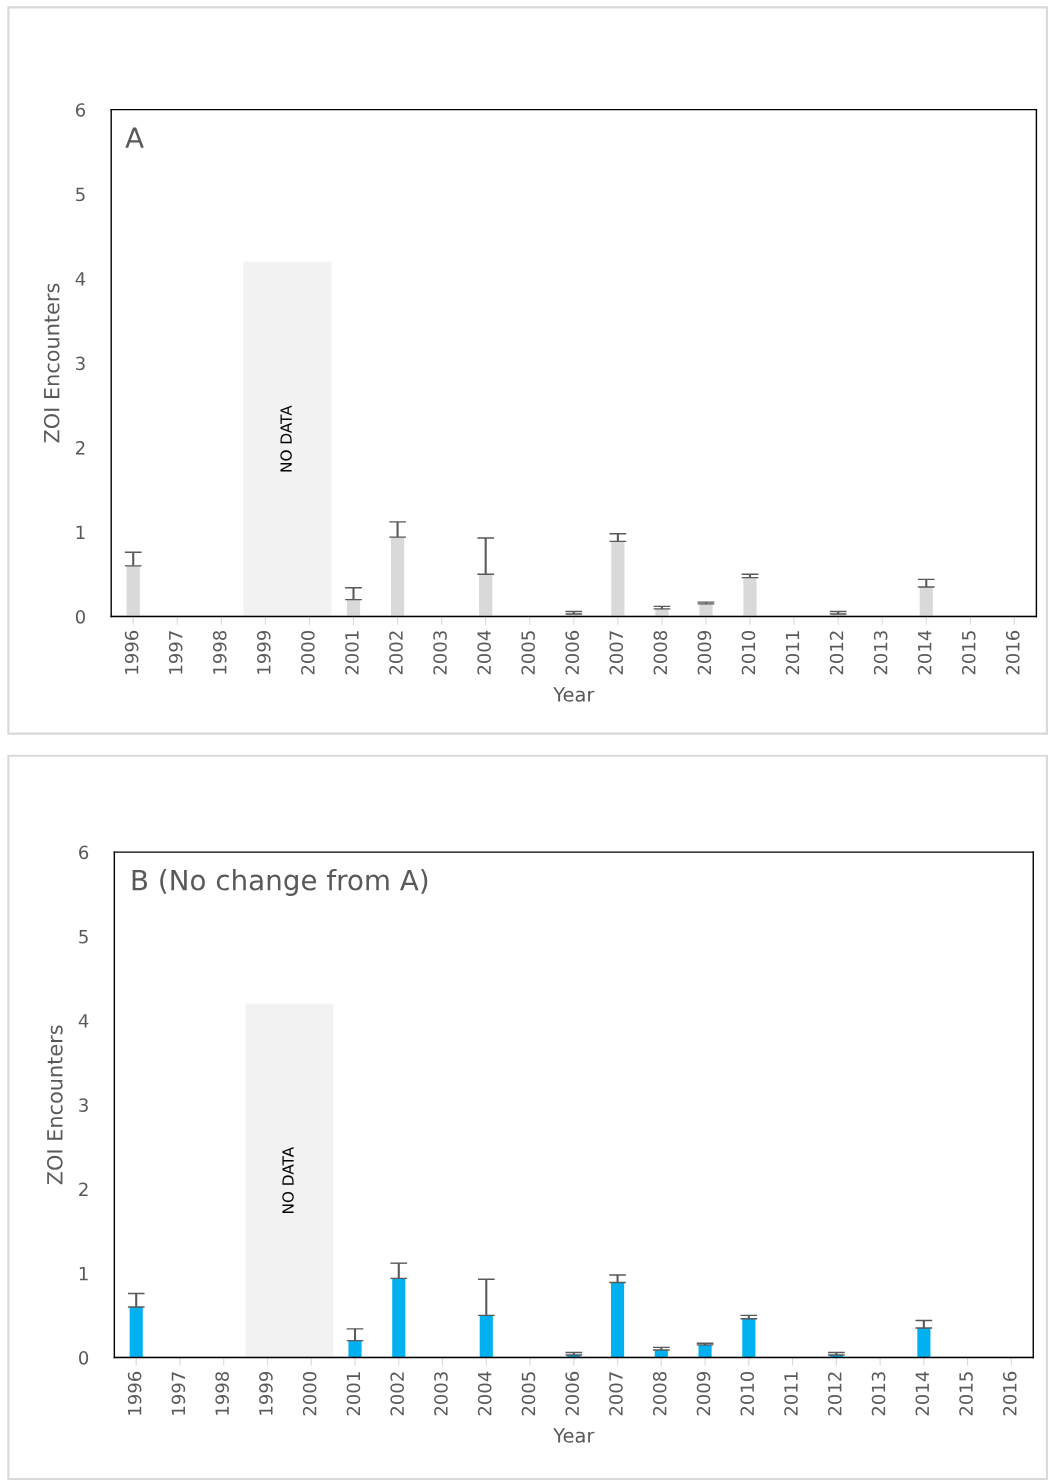 Image resolution: width=1049 pixels, height=1482 pixels. I want to click on text: A, so click(134, 137).